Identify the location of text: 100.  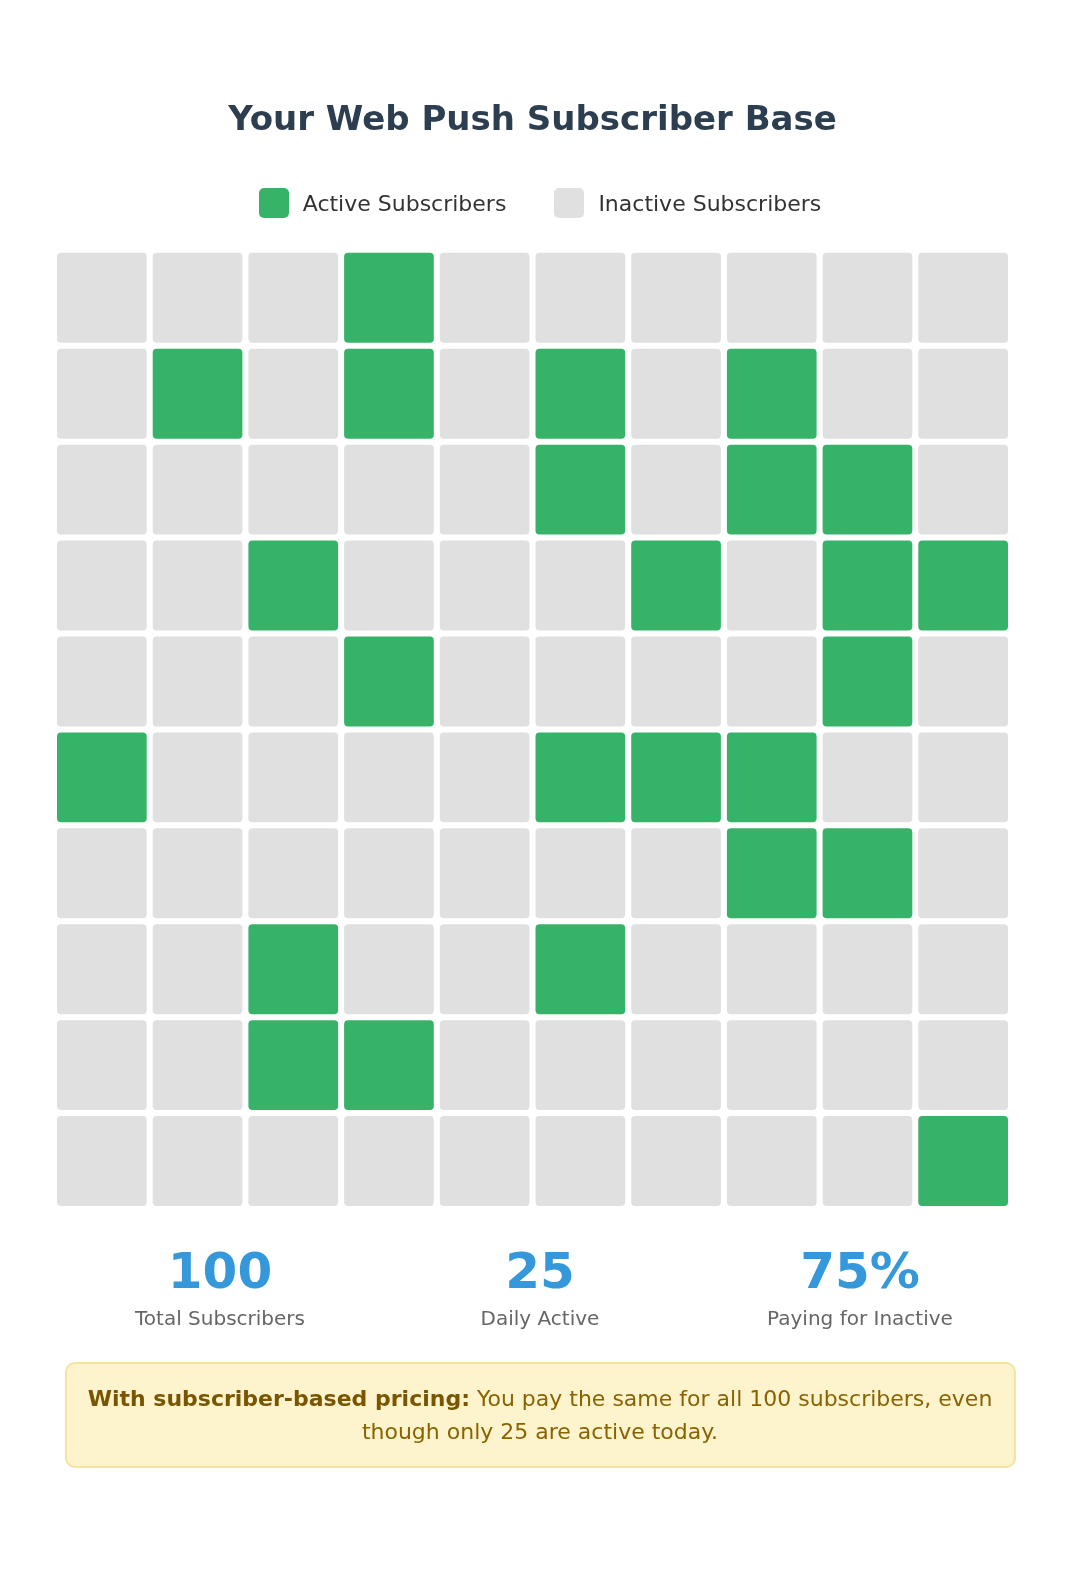
(220, 1271).